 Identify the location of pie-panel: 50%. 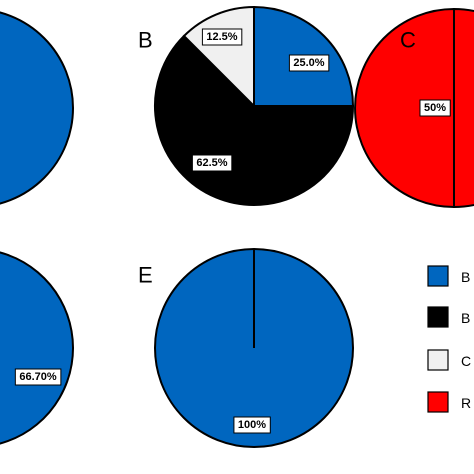
(414, 108).